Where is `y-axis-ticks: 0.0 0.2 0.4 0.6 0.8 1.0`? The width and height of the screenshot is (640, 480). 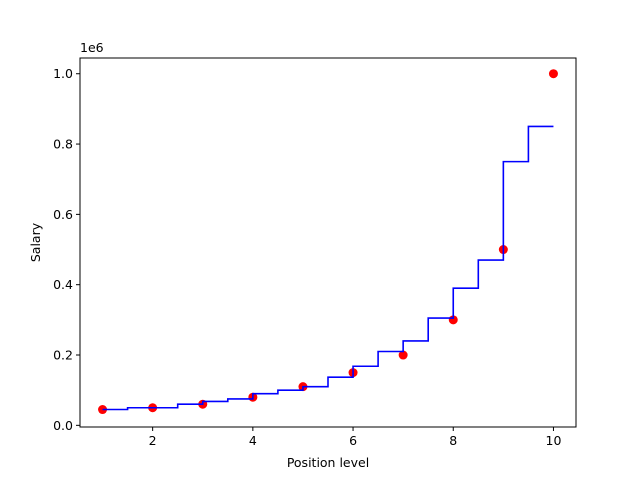
y-axis-ticks: 0.0 0.2 0.4 0.6 0.8 1.0 is located at coordinates (66, 249).